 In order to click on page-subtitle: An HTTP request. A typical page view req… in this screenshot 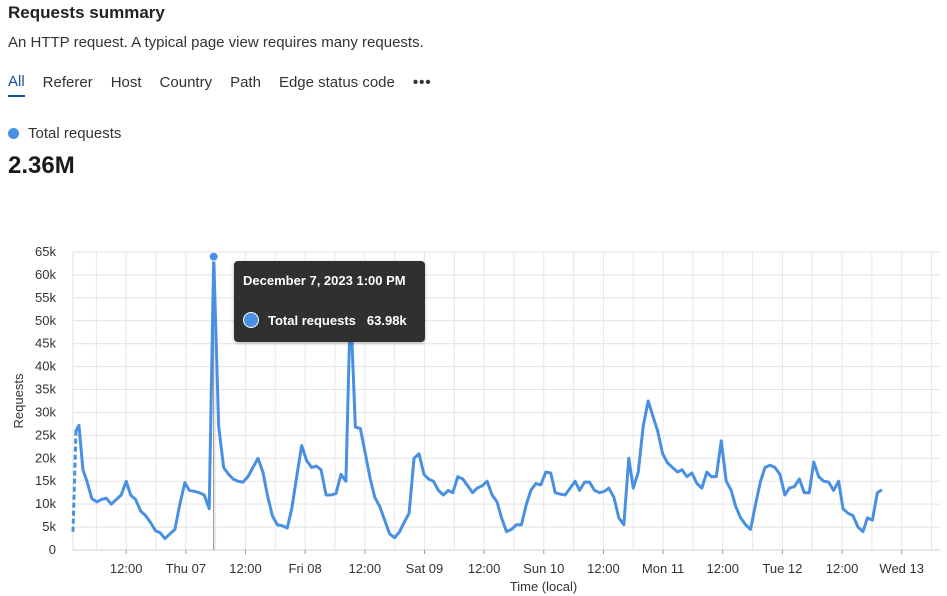, I will do `click(216, 42)`.